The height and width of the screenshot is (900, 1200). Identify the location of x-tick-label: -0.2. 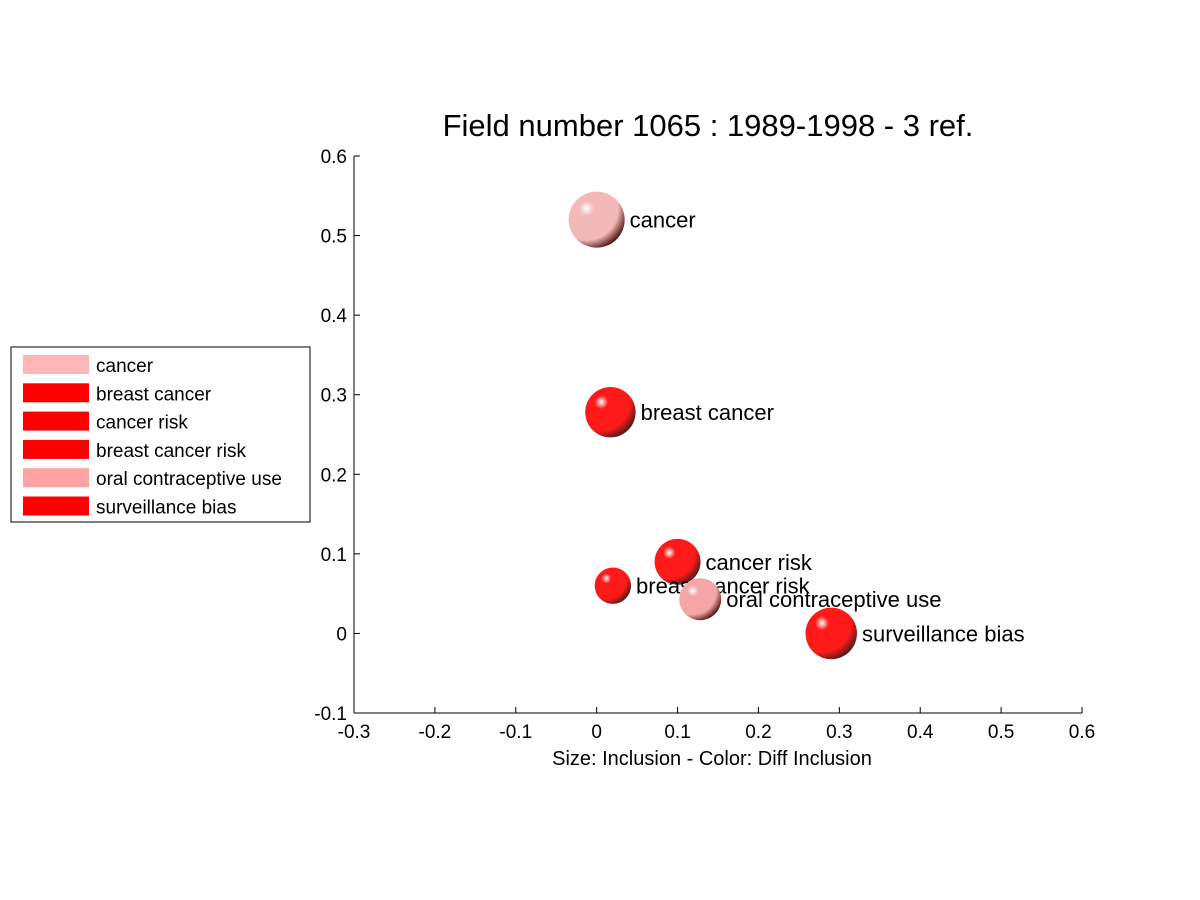
(435, 732).